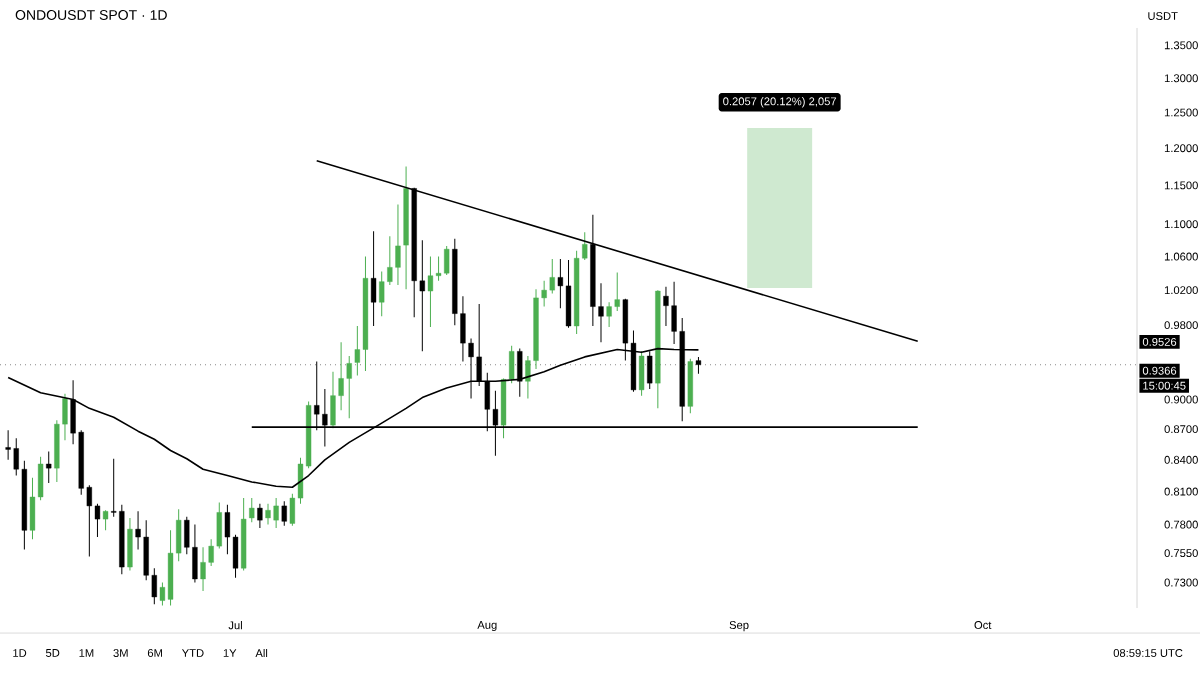 This screenshot has height=675, width=1200. What do you see at coordinates (120, 653) in the screenshot?
I see `text: 3M` at bounding box center [120, 653].